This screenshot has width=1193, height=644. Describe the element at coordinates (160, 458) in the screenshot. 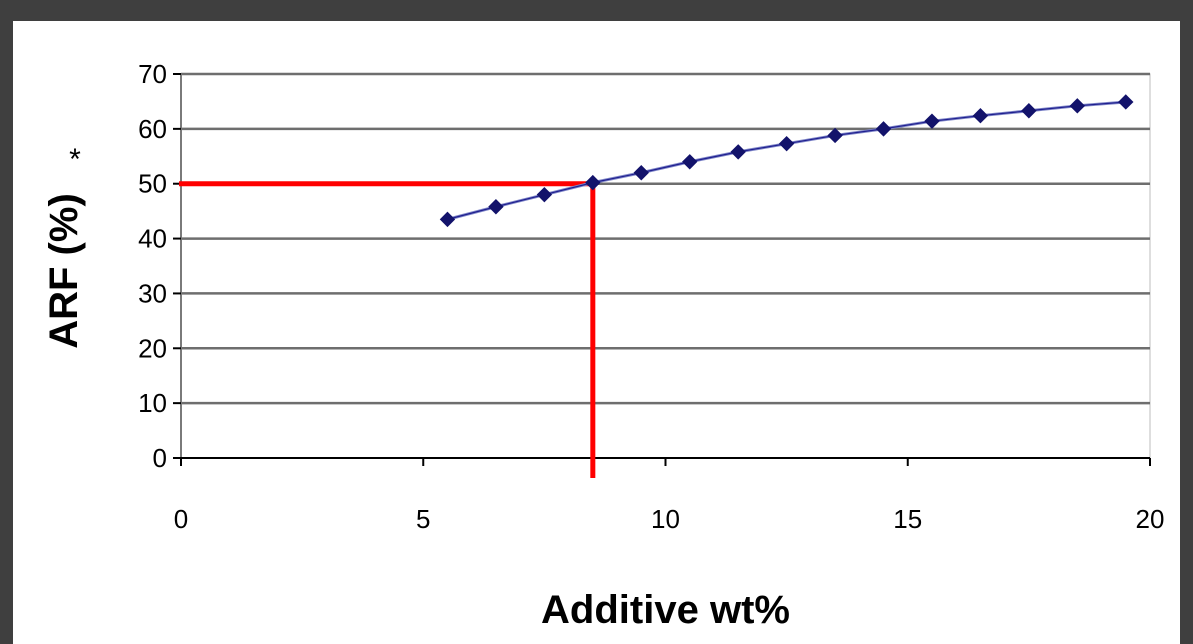

I see `y-tick-label-0: 0` at that location.